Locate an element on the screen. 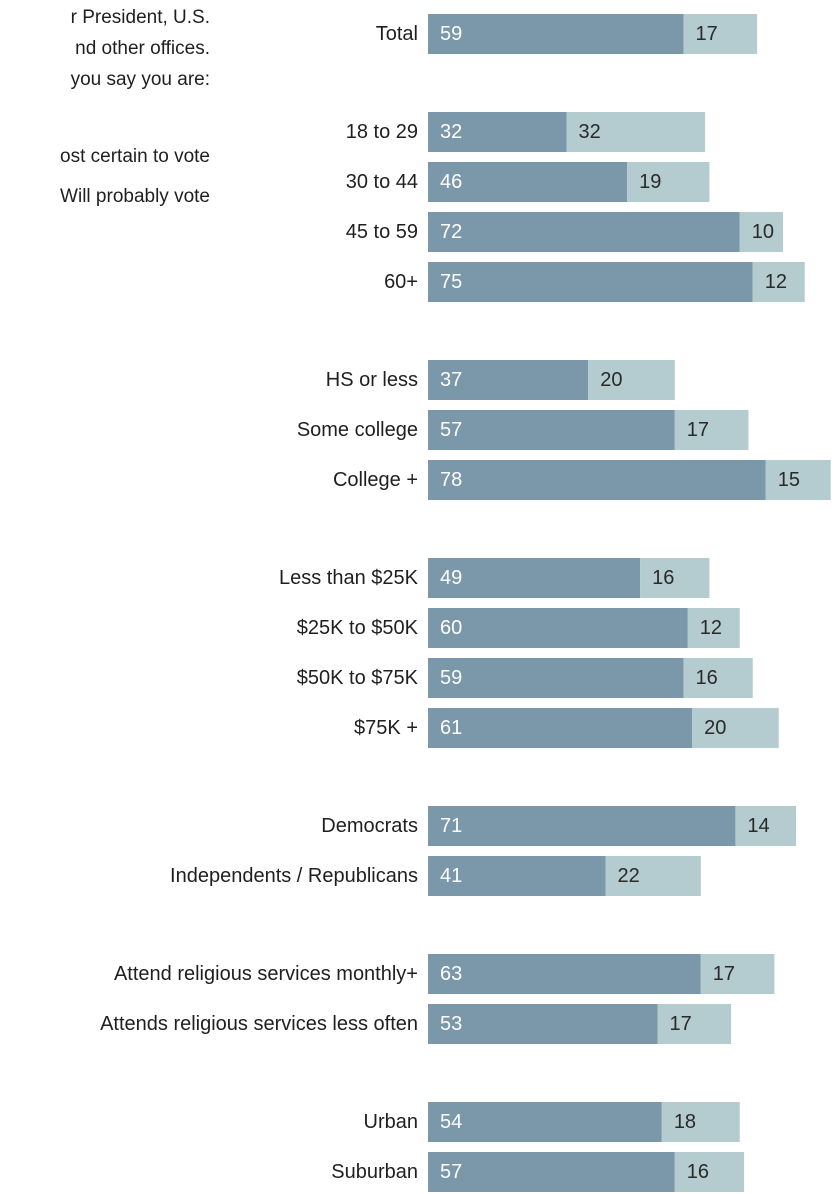 The height and width of the screenshot is (1194, 838). category-label: 45 to 59 is located at coordinates (382, 232).